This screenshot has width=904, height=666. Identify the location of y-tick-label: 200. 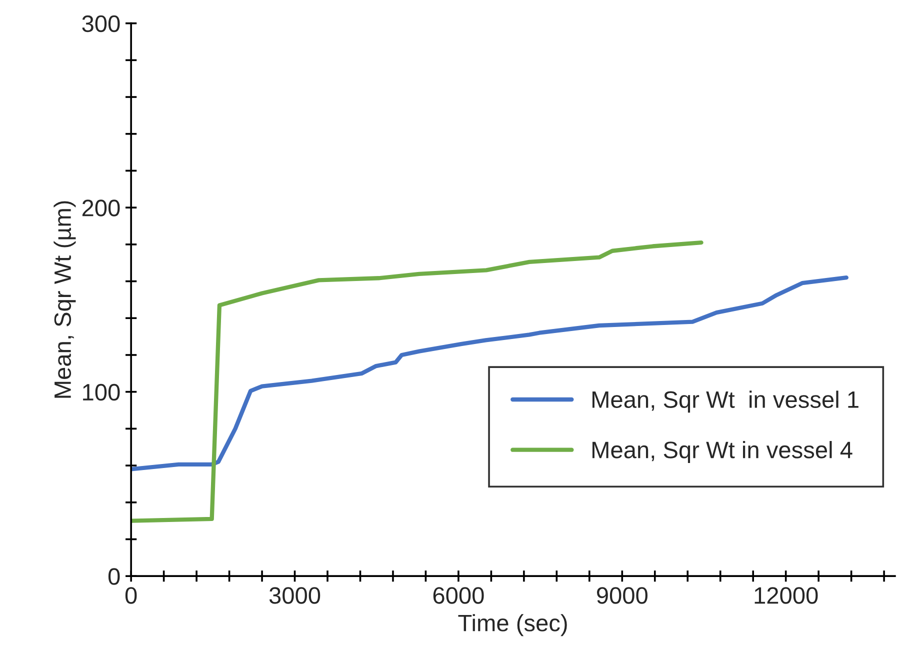
(101, 208).